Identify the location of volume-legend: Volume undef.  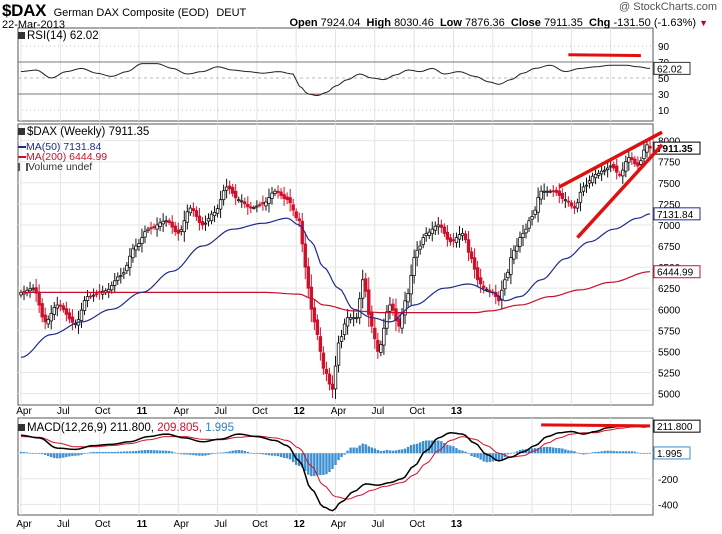
(55, 167).